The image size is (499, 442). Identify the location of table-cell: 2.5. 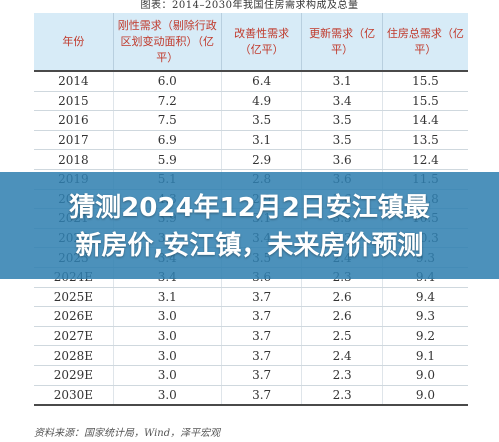
(342, 336).